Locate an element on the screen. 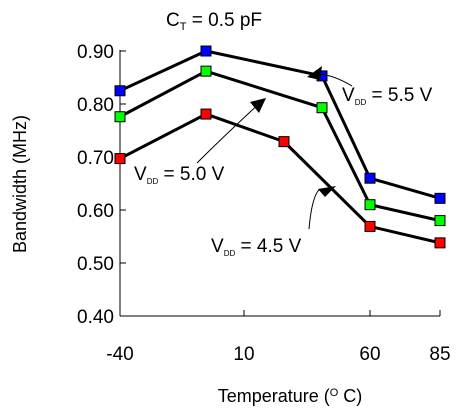 The image size is (464, 412). series-label-vdd-5-5-main: V is located at coordinates (348, 95).